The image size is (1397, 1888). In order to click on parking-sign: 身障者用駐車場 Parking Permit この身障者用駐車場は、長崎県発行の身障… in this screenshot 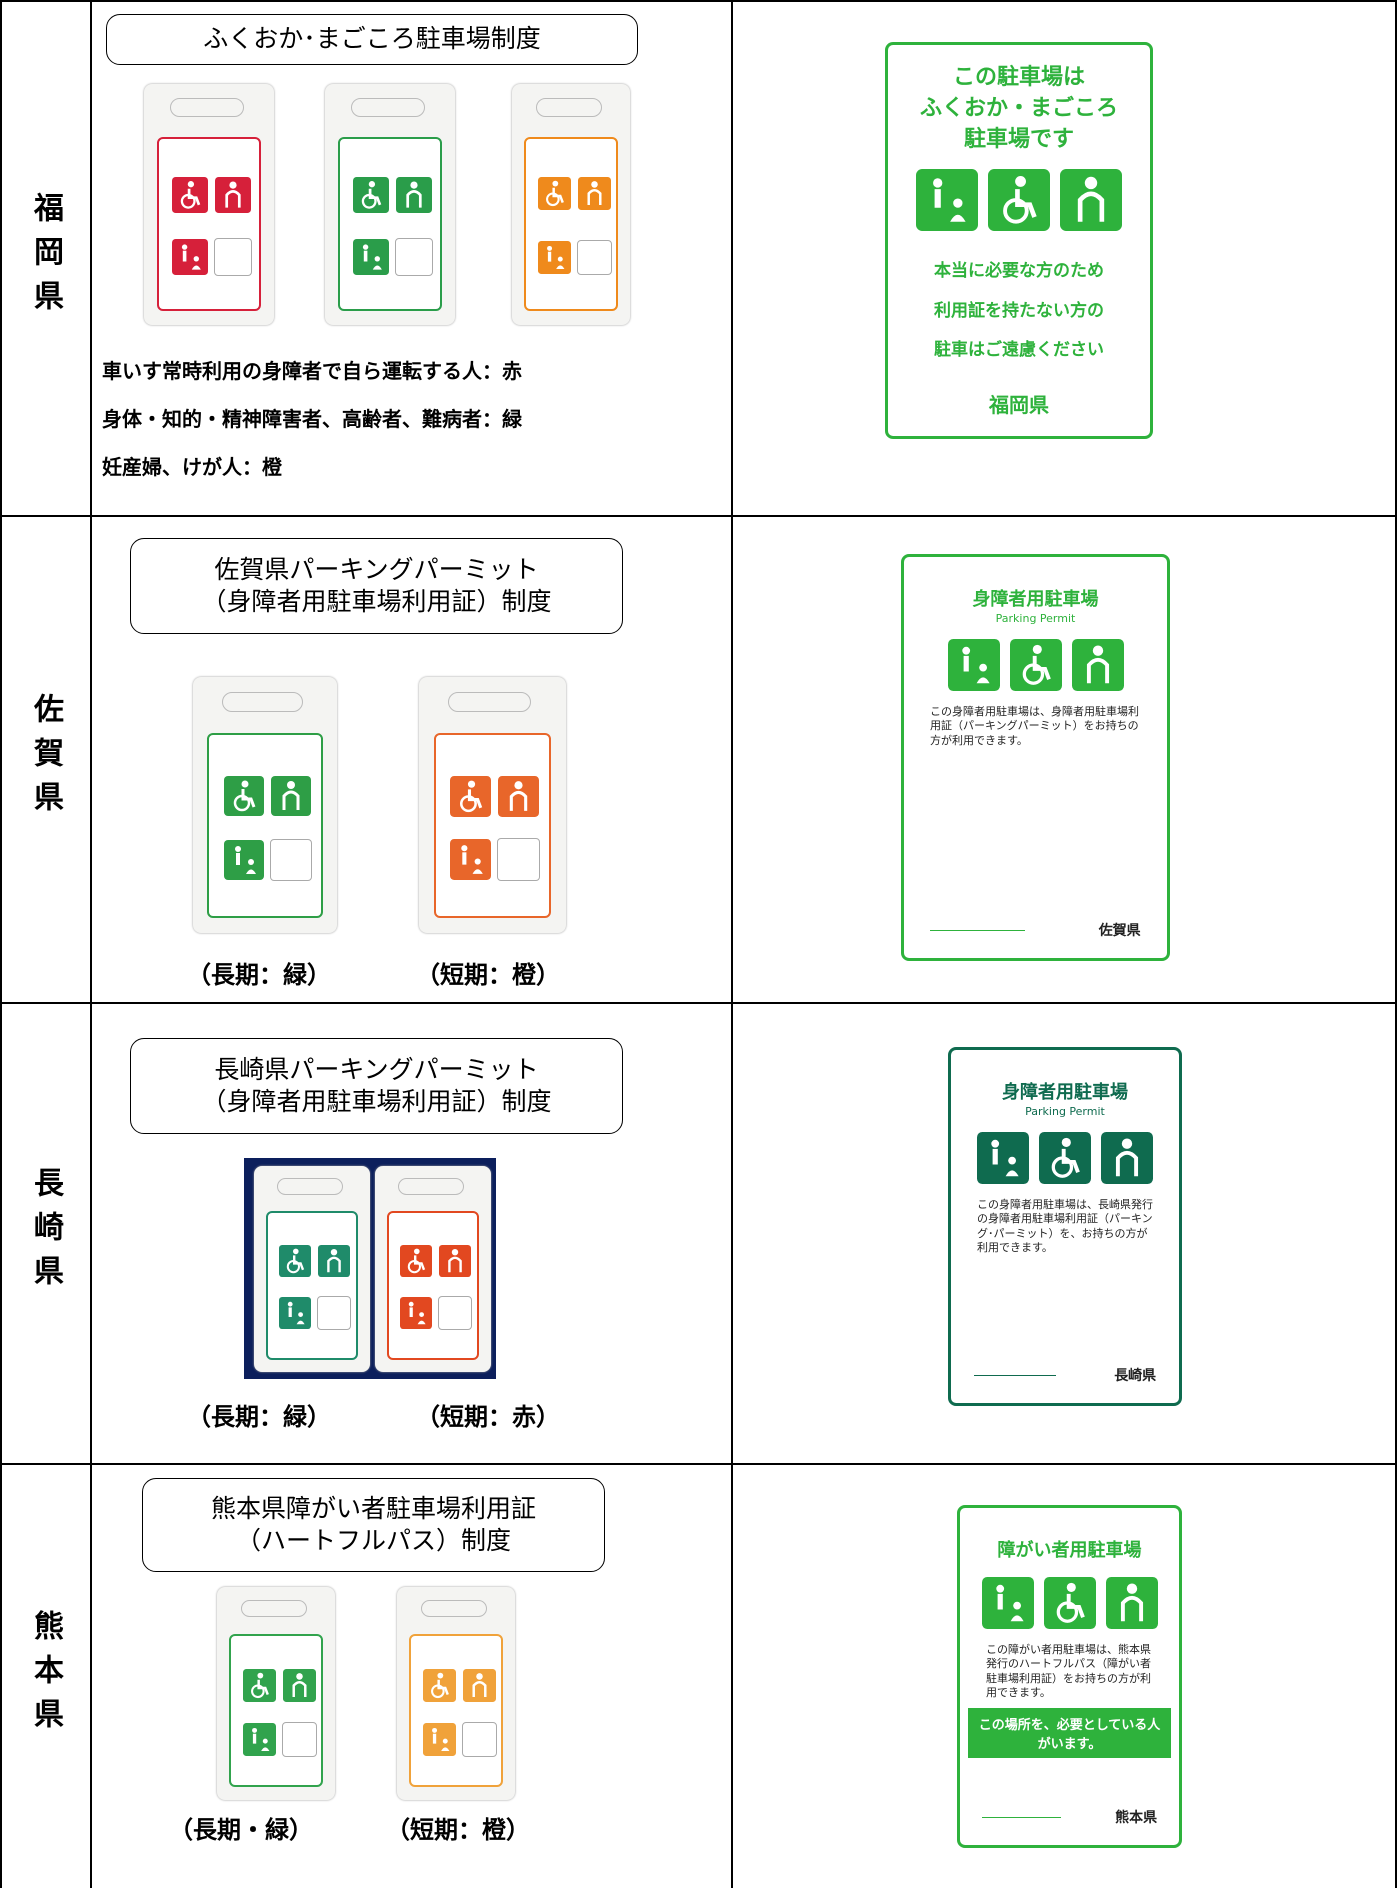, I will do `click(1065, 1226)`.